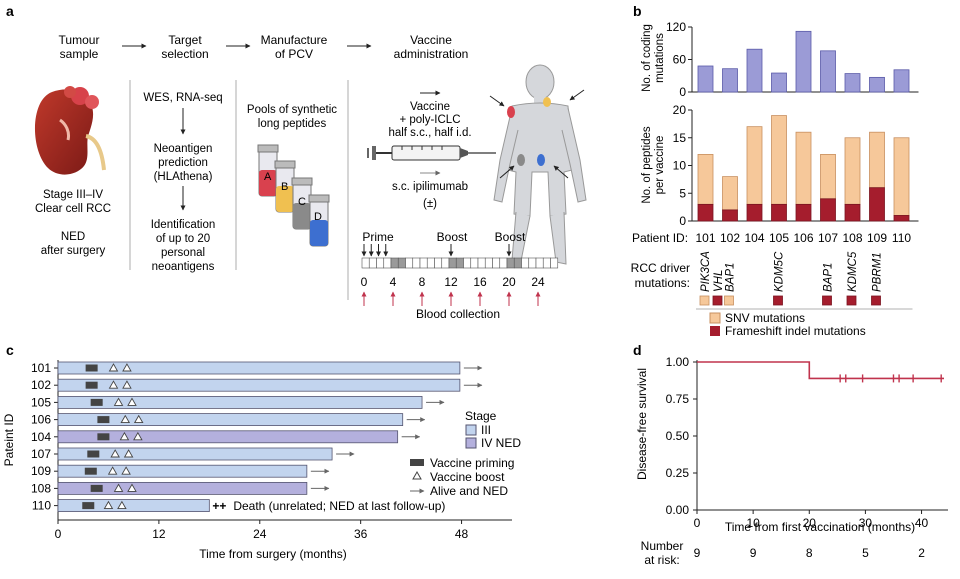 Image resolution: width=960 pixels, height=579 pixels. I want to click on driver-label-line1: RCC driver, so click(660, 268).